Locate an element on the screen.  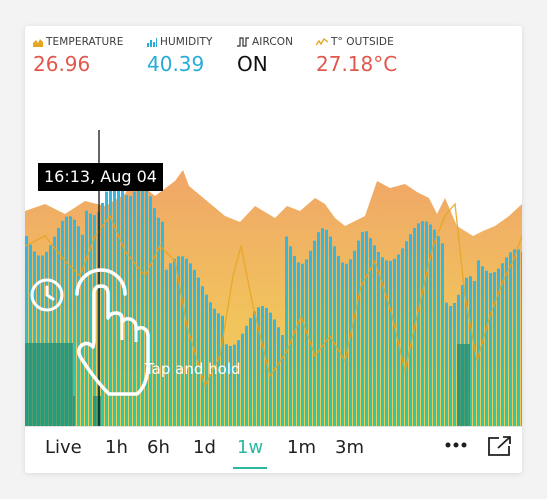
more-icon is located at coordinates (456, 445).